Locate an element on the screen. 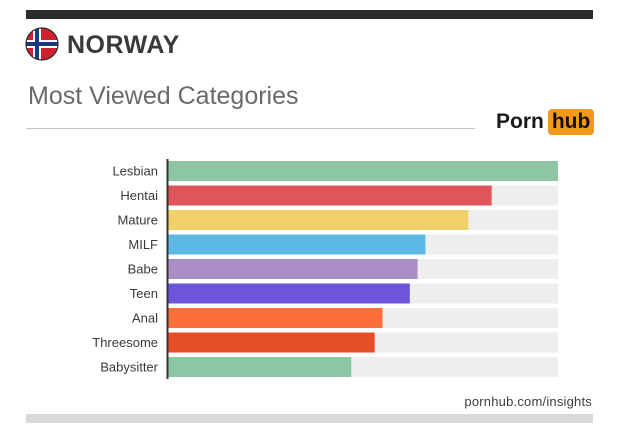  header-divider is located at coordinates (250, 128).